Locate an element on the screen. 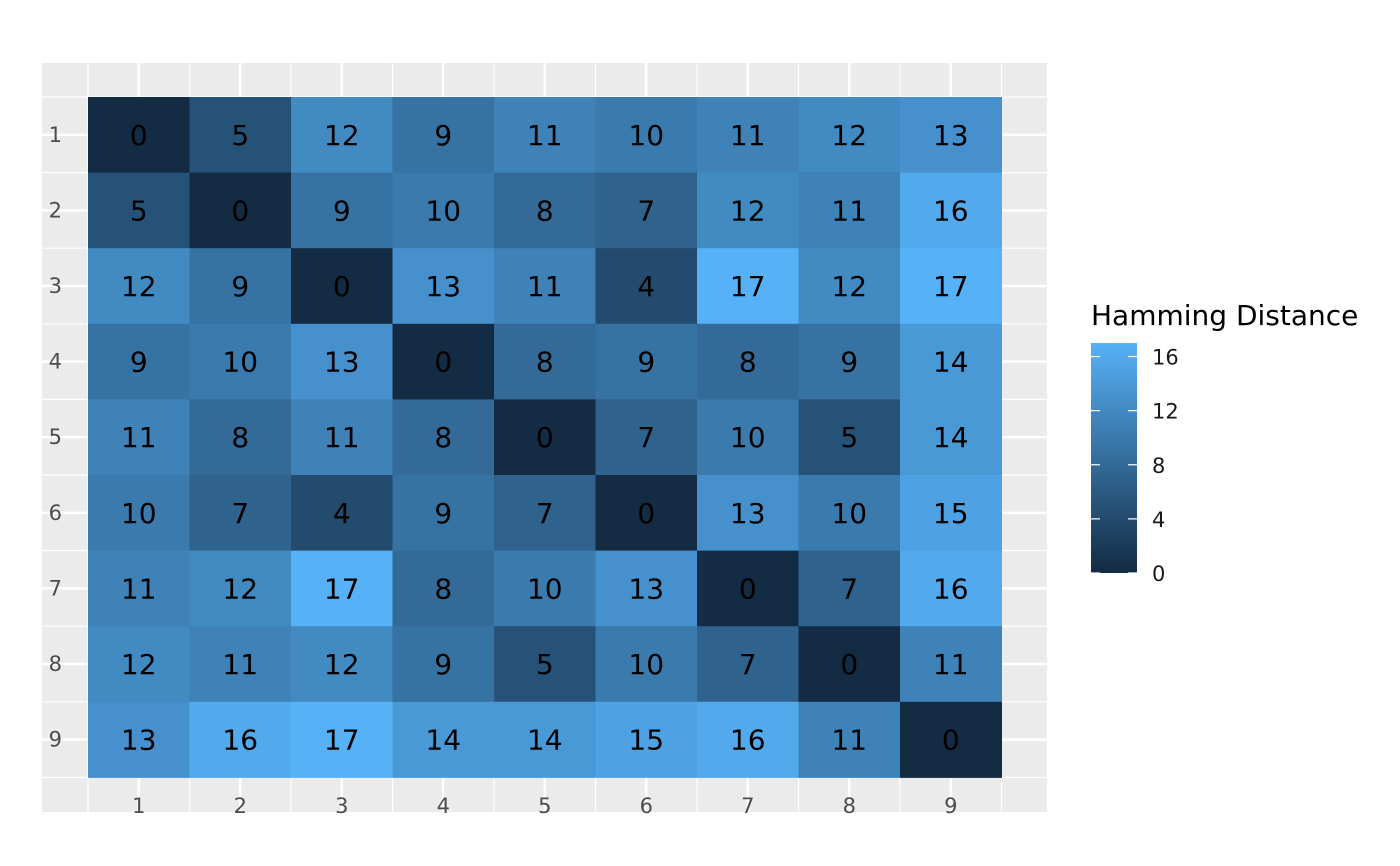  x-tick-label: 9 is located at coordinates (950, 806).